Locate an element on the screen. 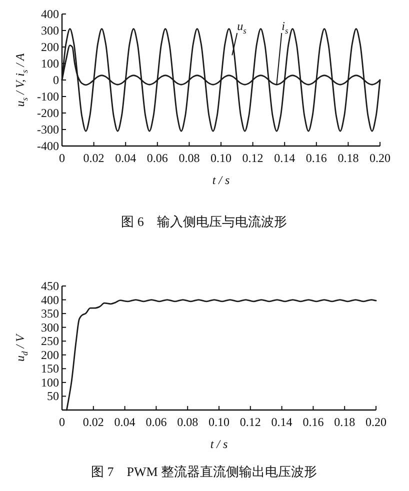  annotation: u$_{s}$ is located at coordinates (241, 27).